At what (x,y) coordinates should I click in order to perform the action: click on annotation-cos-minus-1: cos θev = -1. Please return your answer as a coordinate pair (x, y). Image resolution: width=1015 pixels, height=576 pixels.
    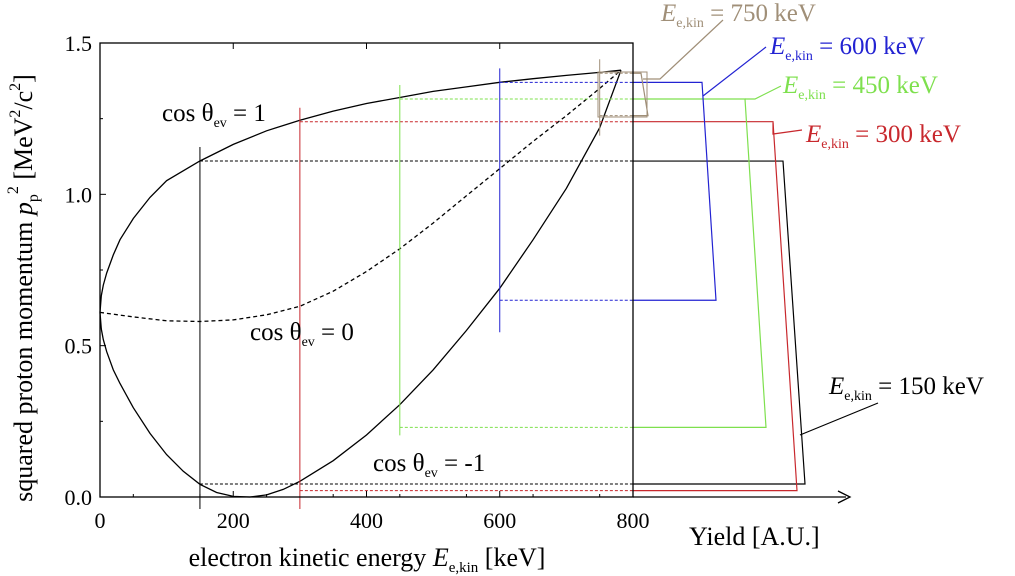
    Looking at the image, I should click on (429, 465).